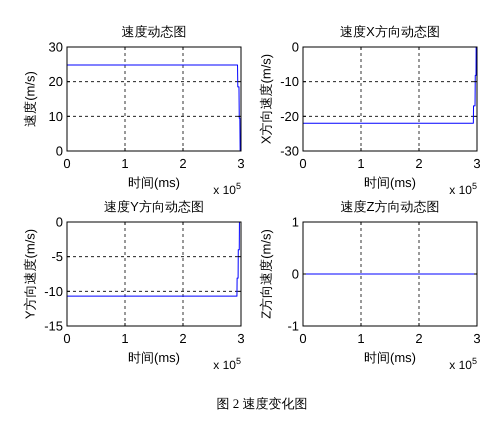 The height and width of the screenshot is (423, 501). What do you see at coordinates (55, 47) in the screenshot?
I see `y-tick-label: 30` at bounding box center [55, 47].